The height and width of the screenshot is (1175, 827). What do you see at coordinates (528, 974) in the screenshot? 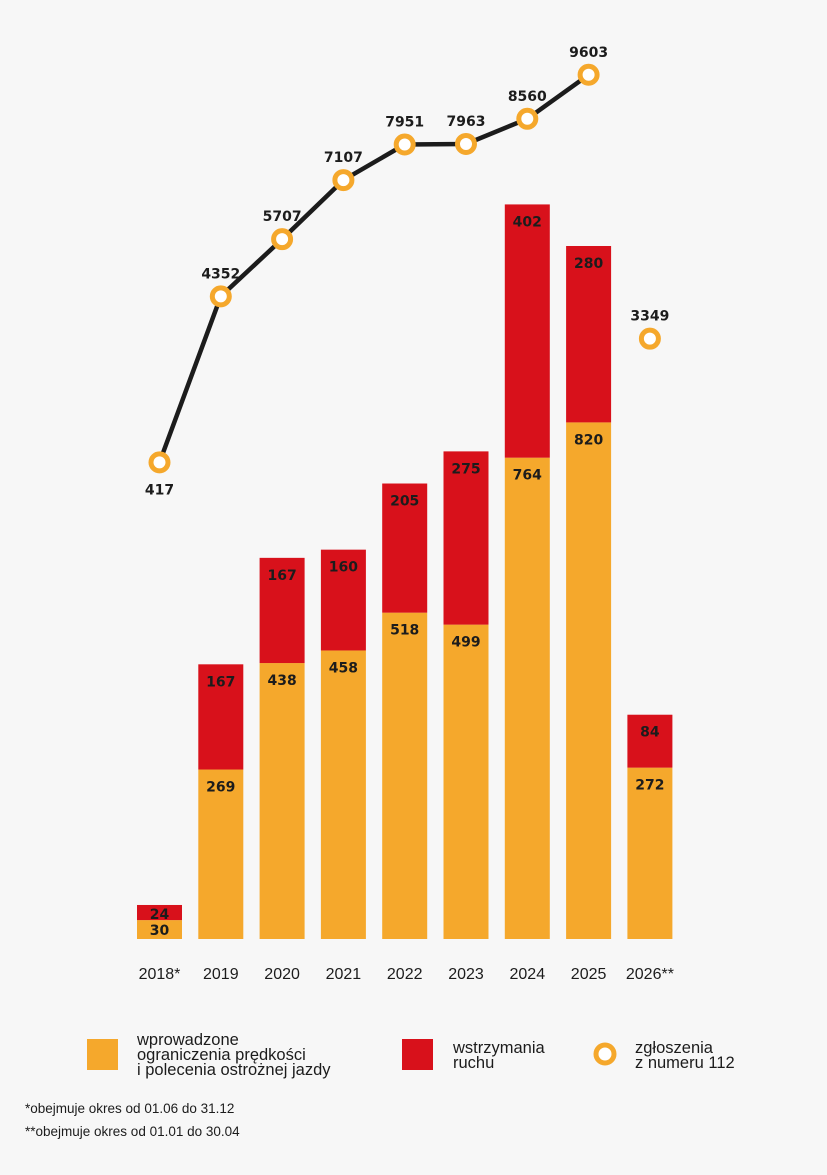
I see `x-tick-label: 2024` at bounding box center [528, 974].